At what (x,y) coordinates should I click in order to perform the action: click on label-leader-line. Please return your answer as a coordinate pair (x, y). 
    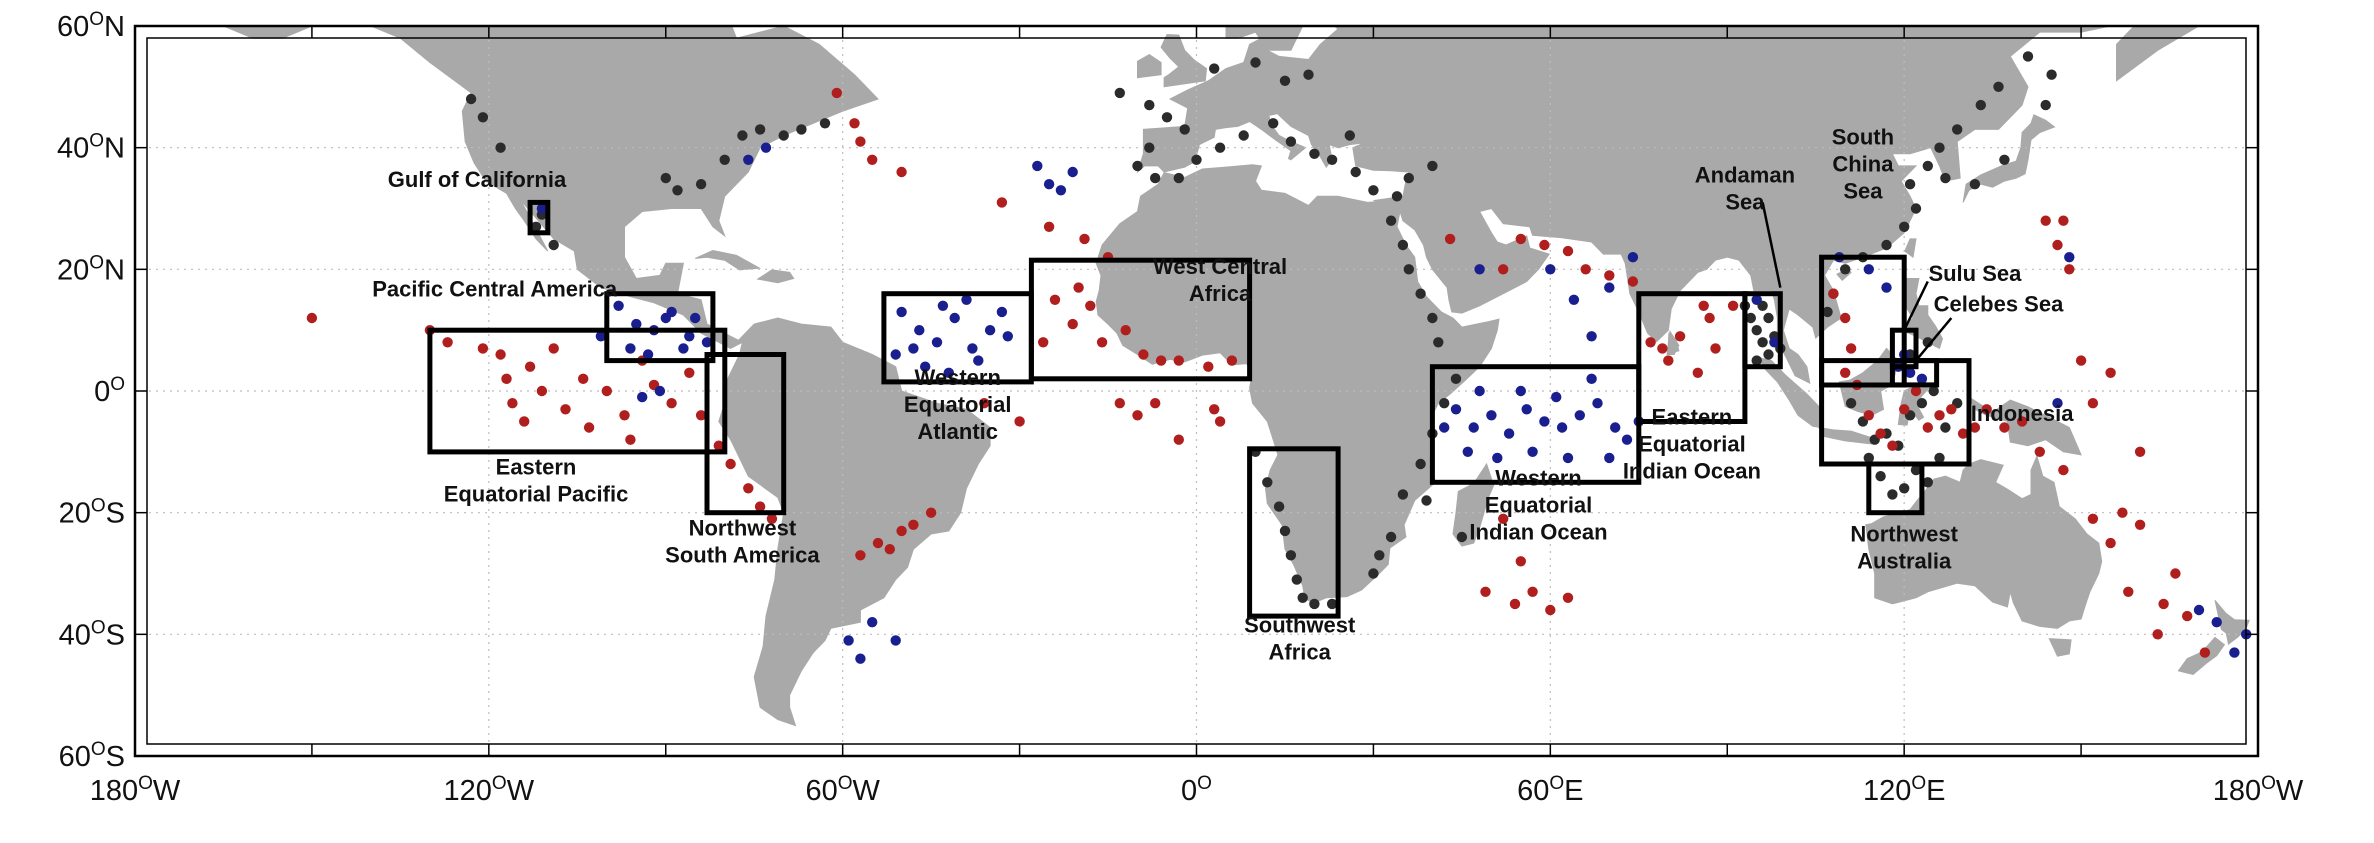
    Looking at the image, I should click on (1933, 339).